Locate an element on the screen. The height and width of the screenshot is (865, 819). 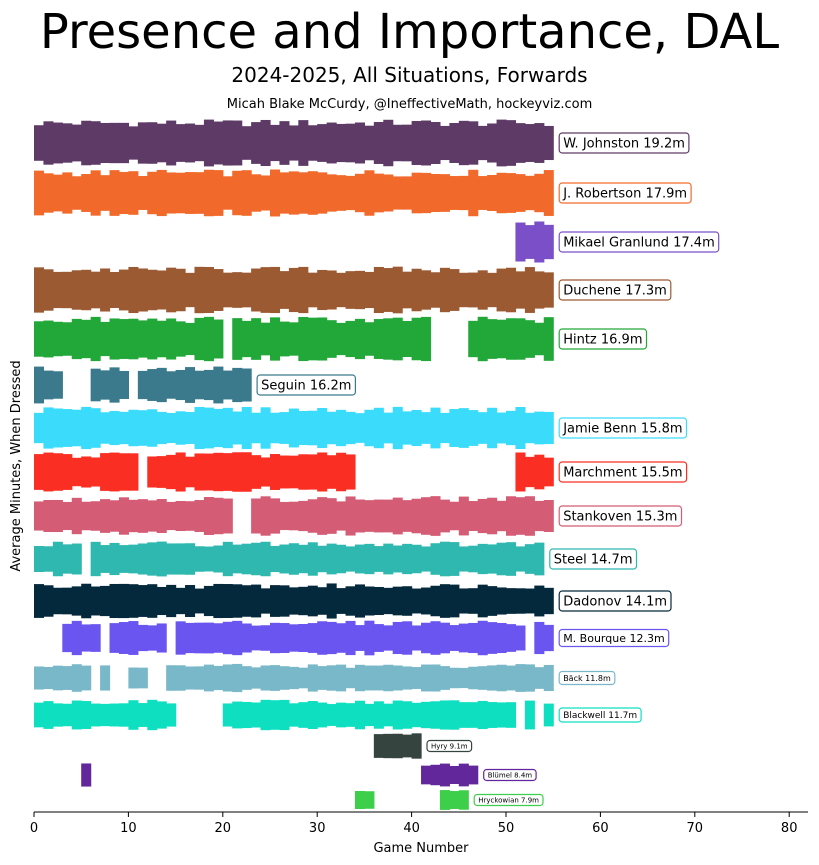
chart-title: Presence and Importance, DAL is located at coordinates (409, 32).